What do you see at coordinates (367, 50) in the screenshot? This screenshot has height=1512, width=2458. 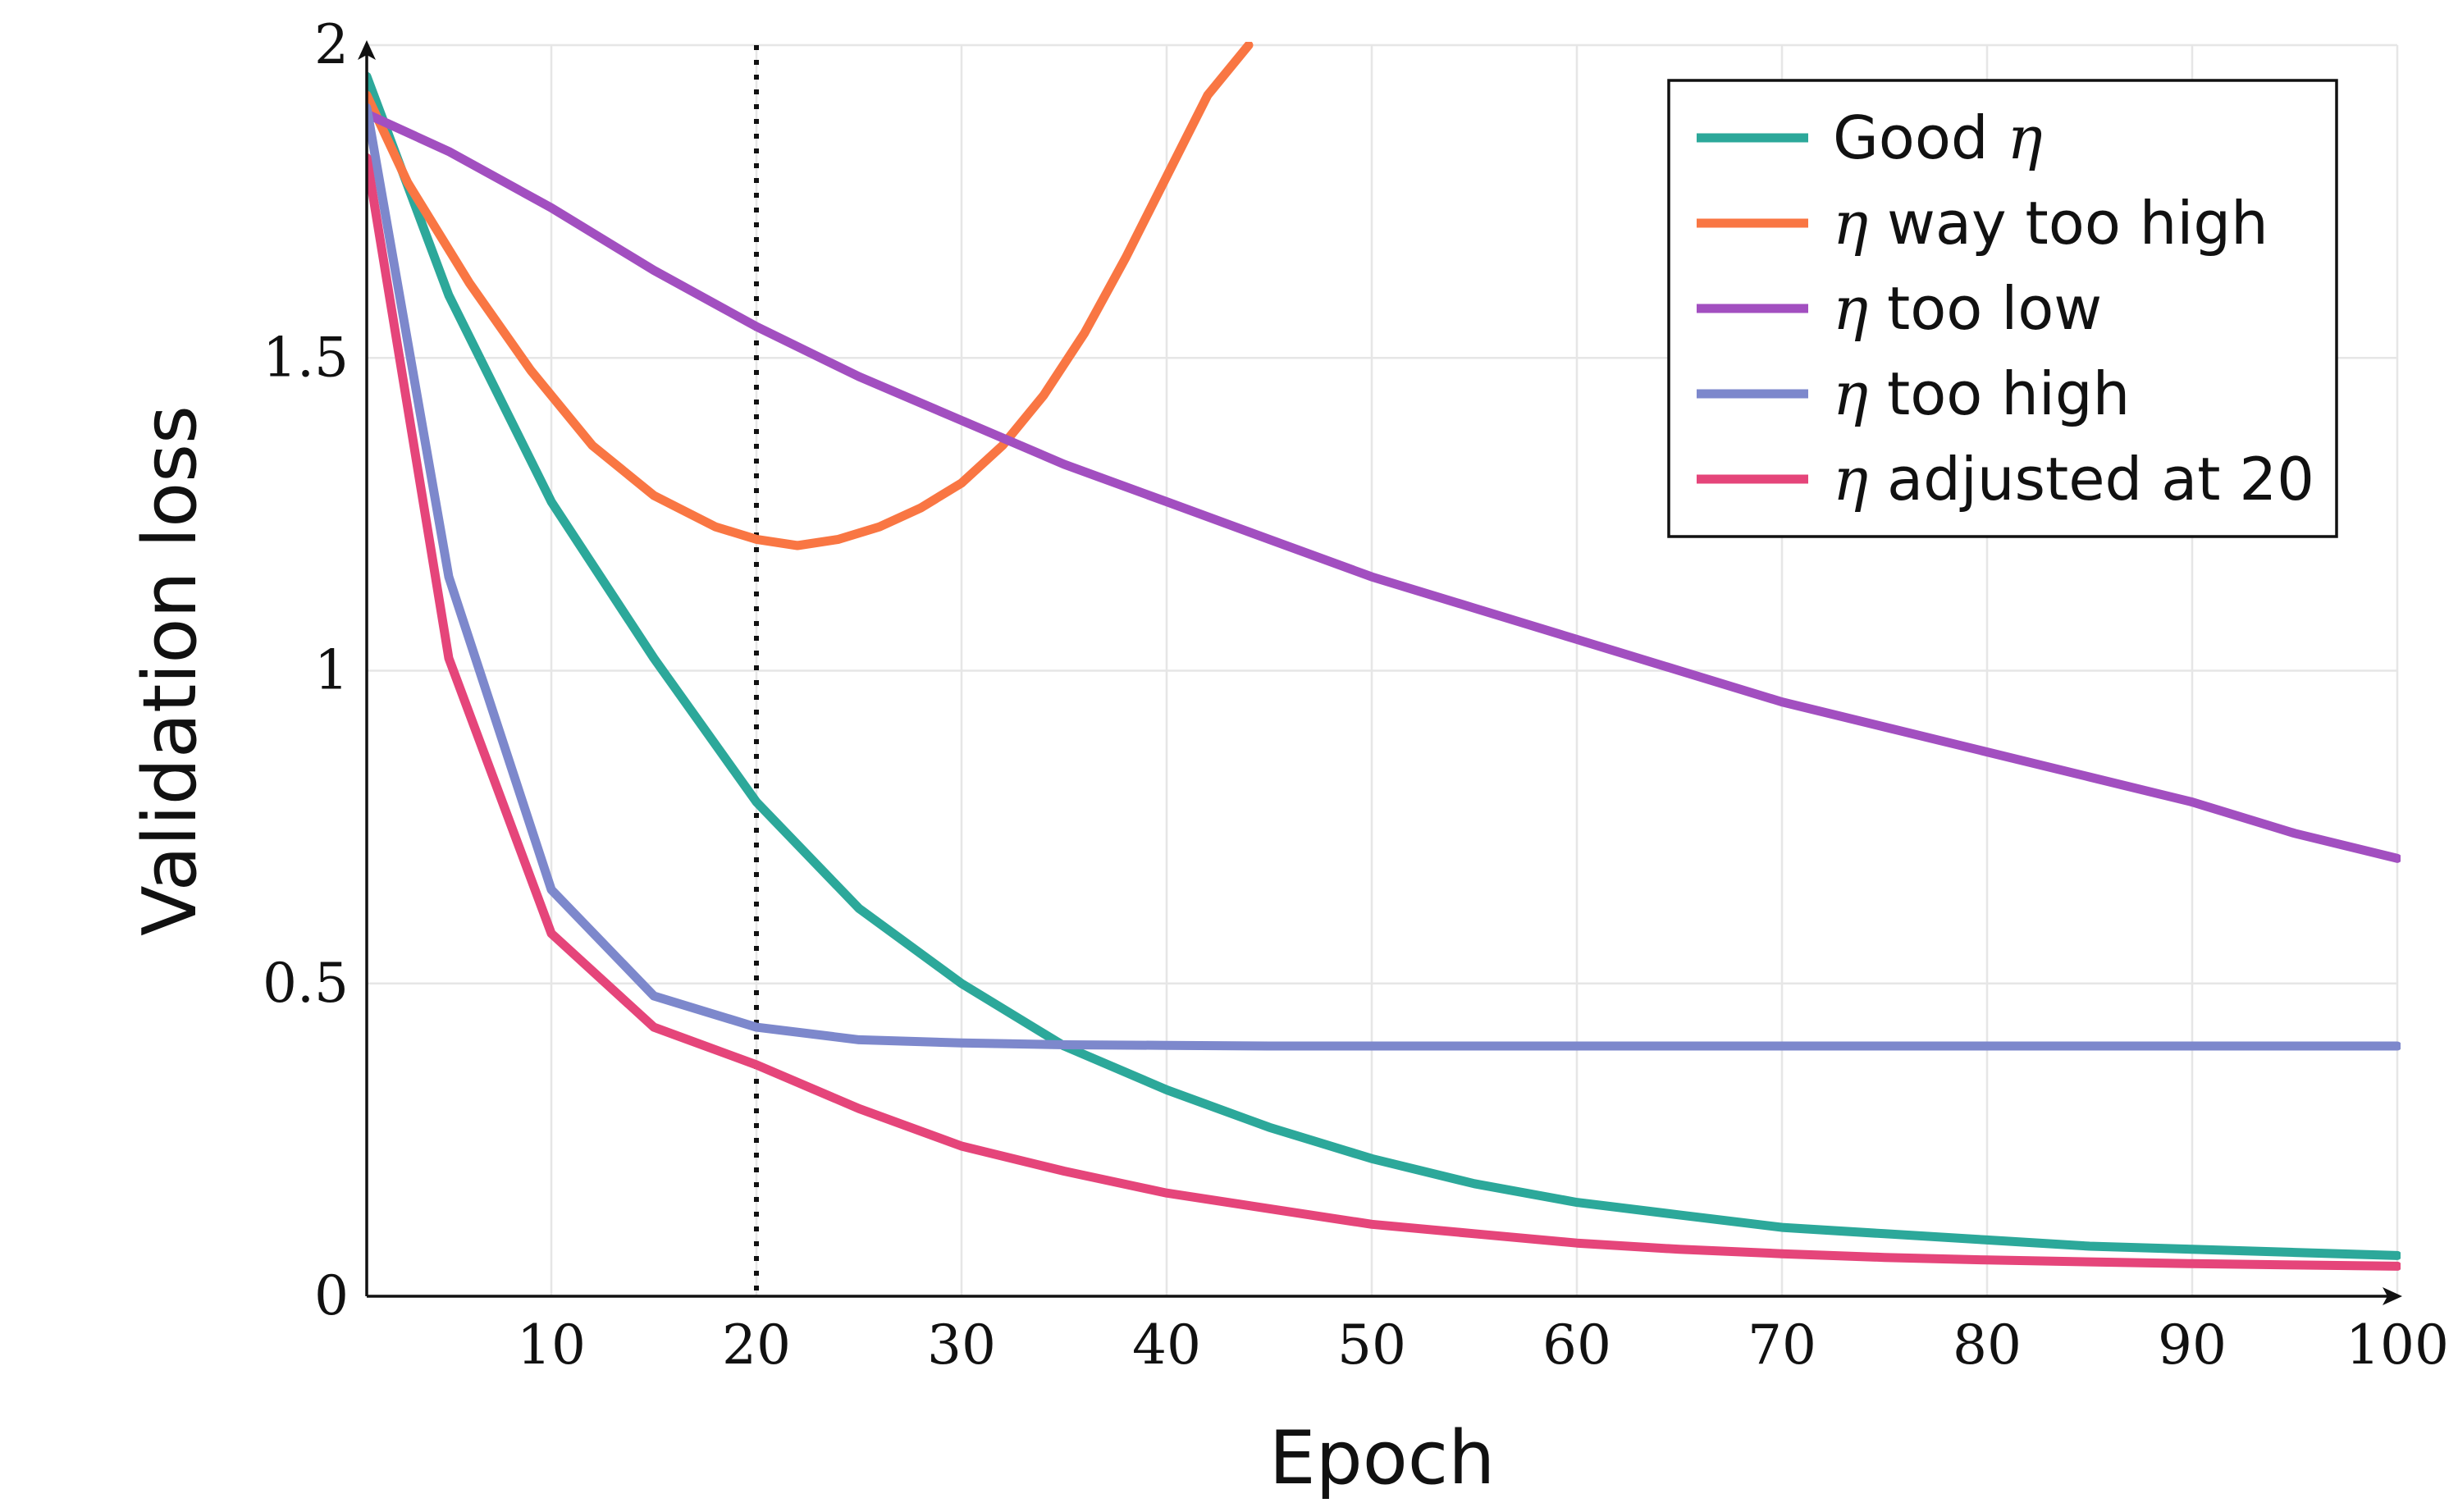 I see `y-axis-arrow` at bounding box center [367, 50].